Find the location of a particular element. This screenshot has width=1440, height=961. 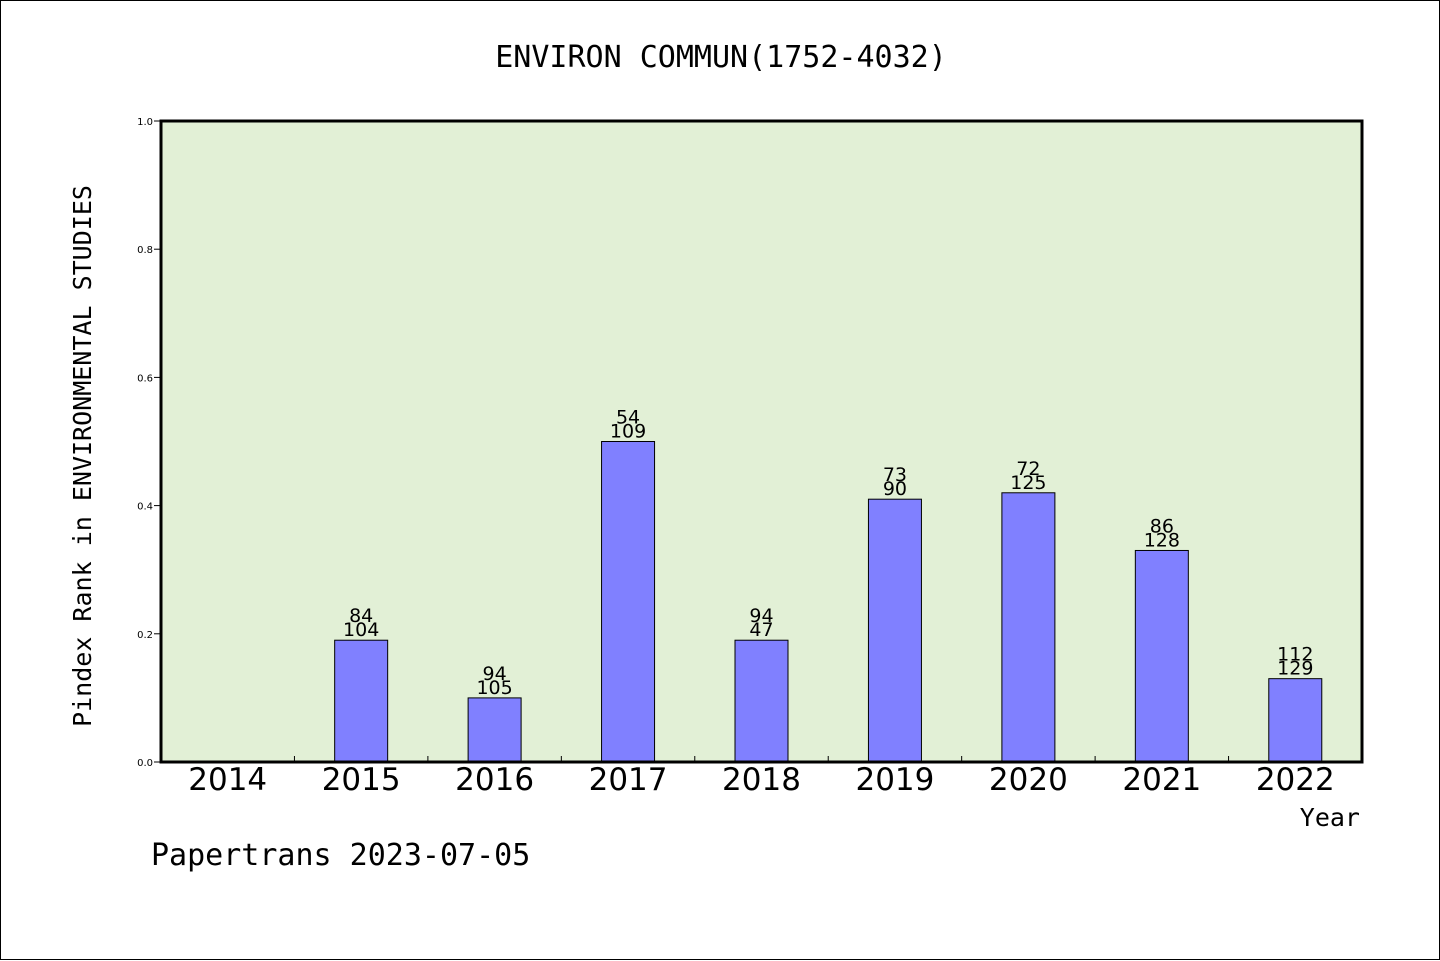

x-tick-label: 2020 is located at coordinates (1028, 780).